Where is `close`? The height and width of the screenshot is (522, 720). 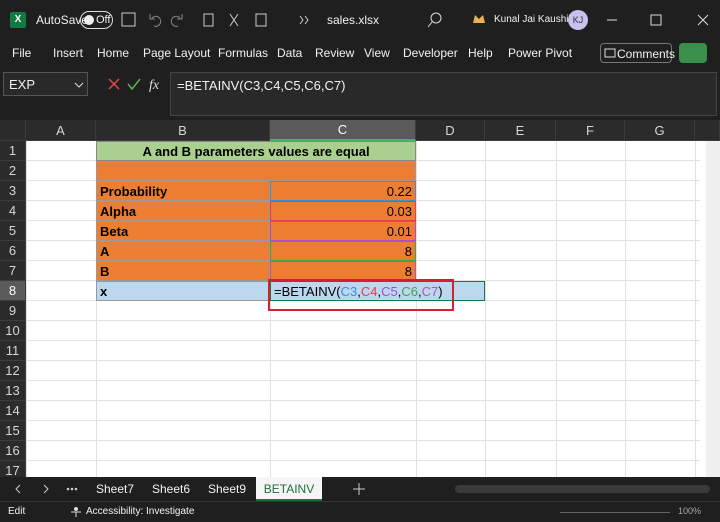
close is located at coordinates (703, 20).